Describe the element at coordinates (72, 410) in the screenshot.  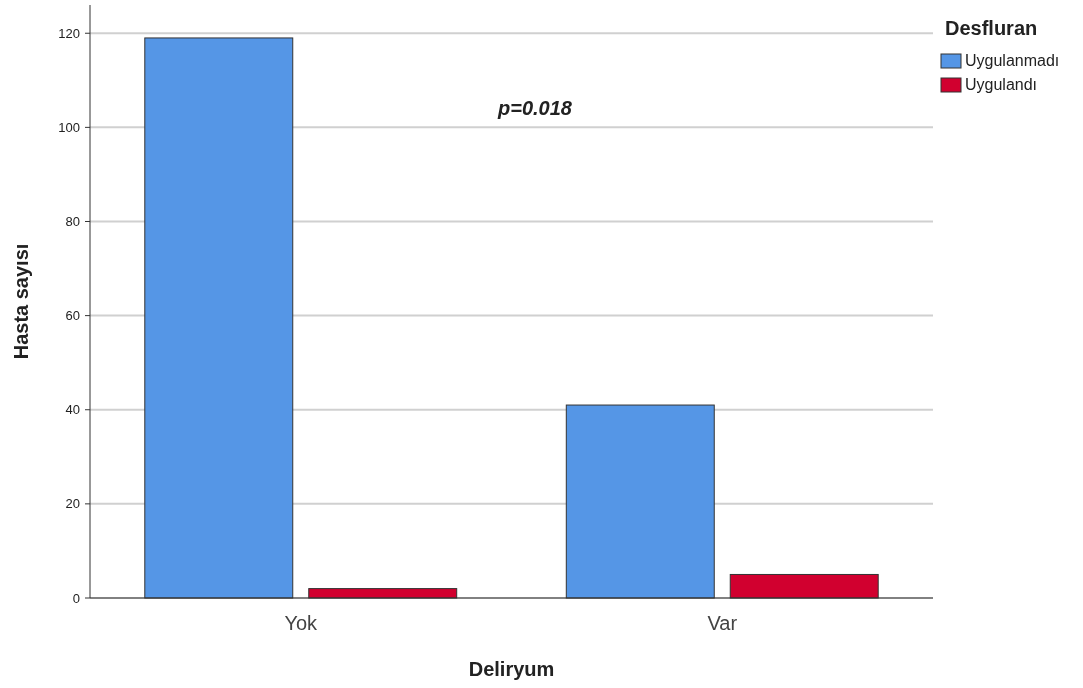
I see `y-tick-label: 40` at that location.